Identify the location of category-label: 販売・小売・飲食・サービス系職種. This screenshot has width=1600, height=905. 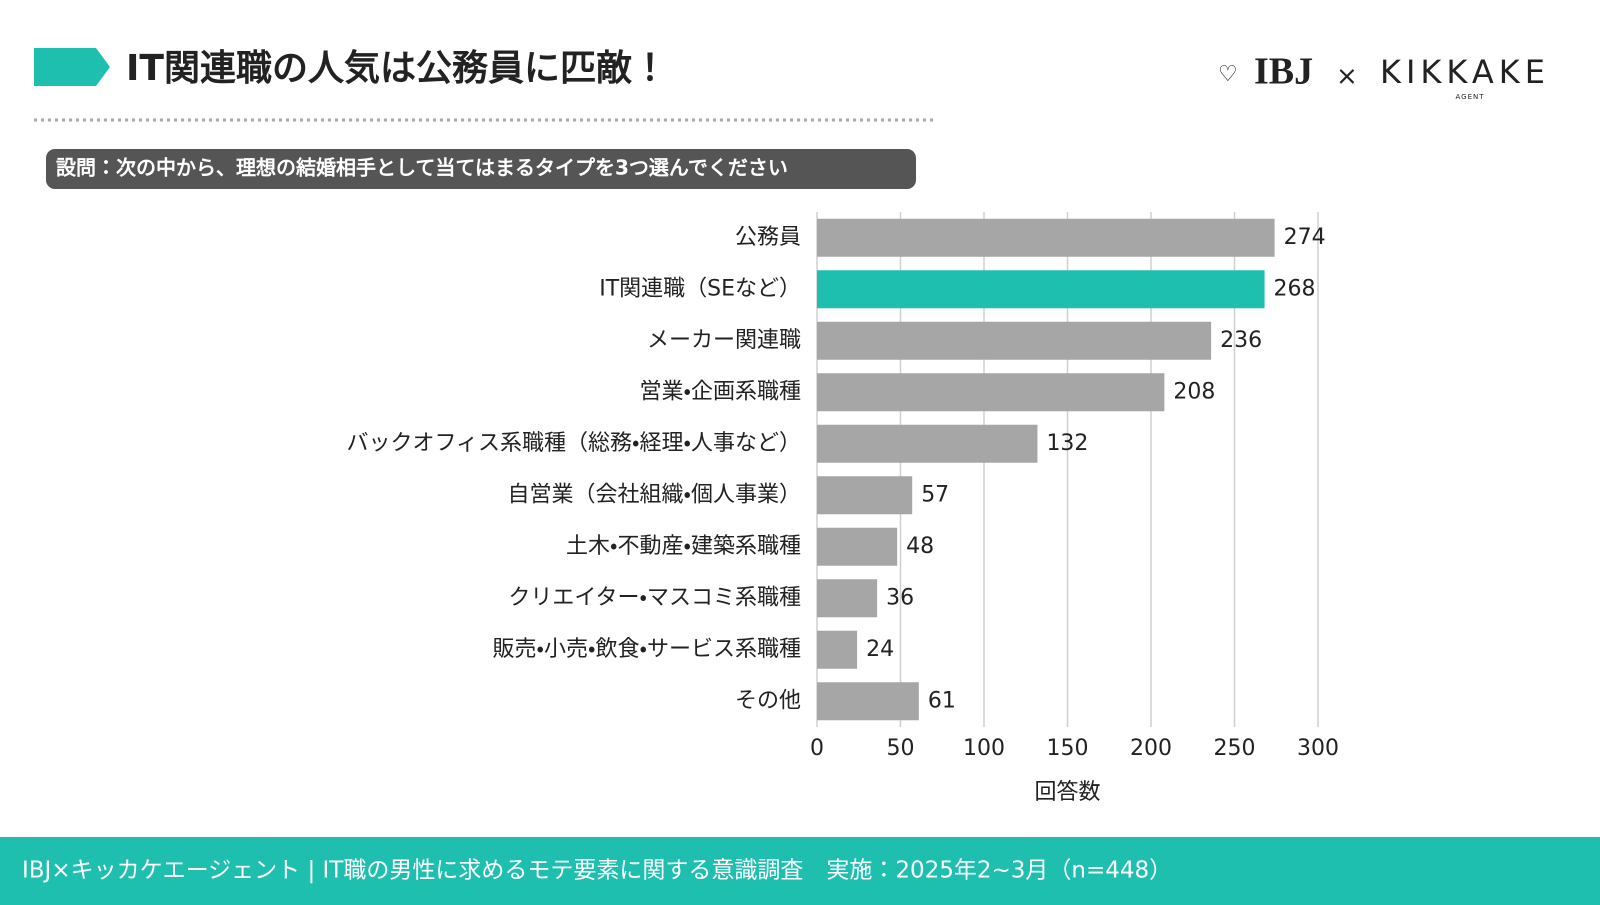
(647, 649).